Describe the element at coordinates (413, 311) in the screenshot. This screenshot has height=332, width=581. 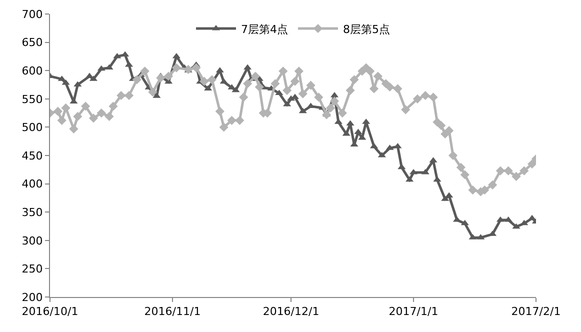
I see `x-tick-label: 2017/1/1` at that location.